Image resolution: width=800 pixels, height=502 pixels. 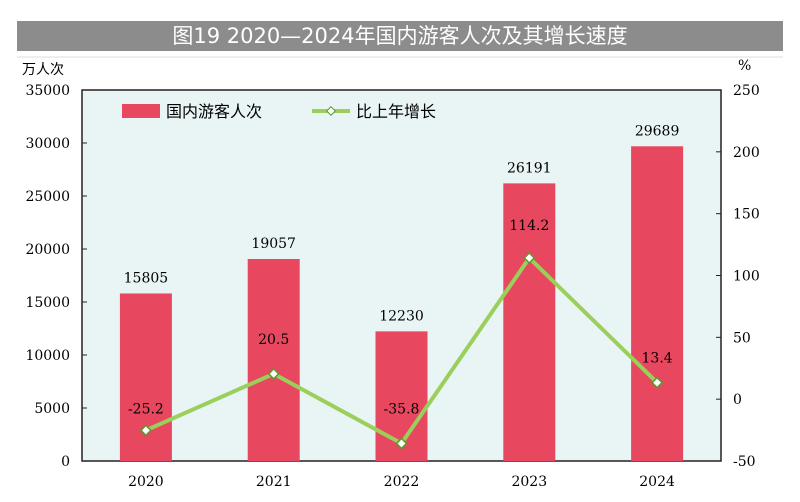 What do you see at coordinates (146, 278) in the screenshot?
I see `bar-label: 15805` at bounding box center [146, 278].